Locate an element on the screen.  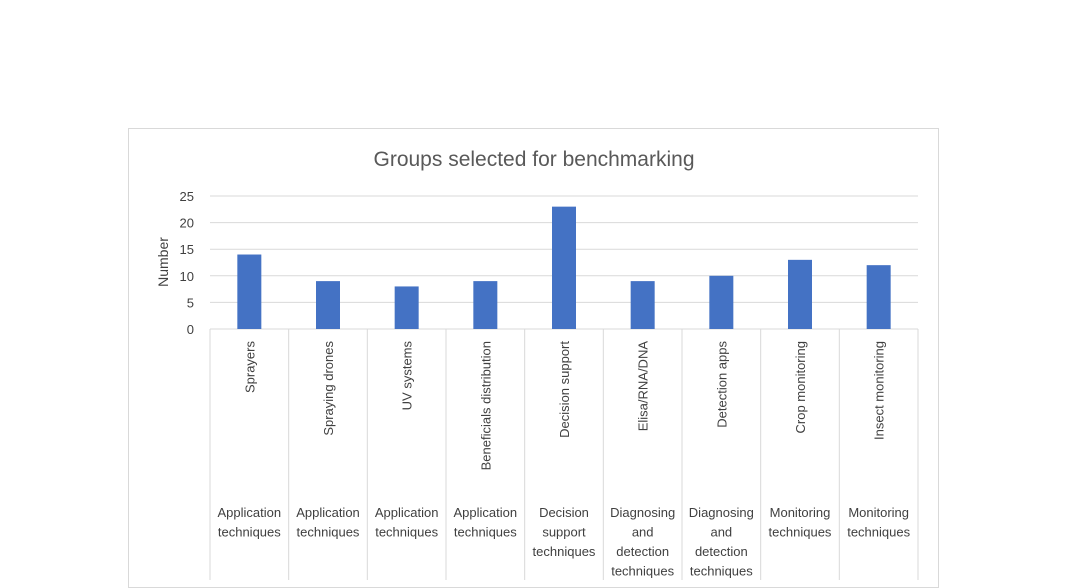
y-tick-label: 20 is located at coordinates (187, 223).